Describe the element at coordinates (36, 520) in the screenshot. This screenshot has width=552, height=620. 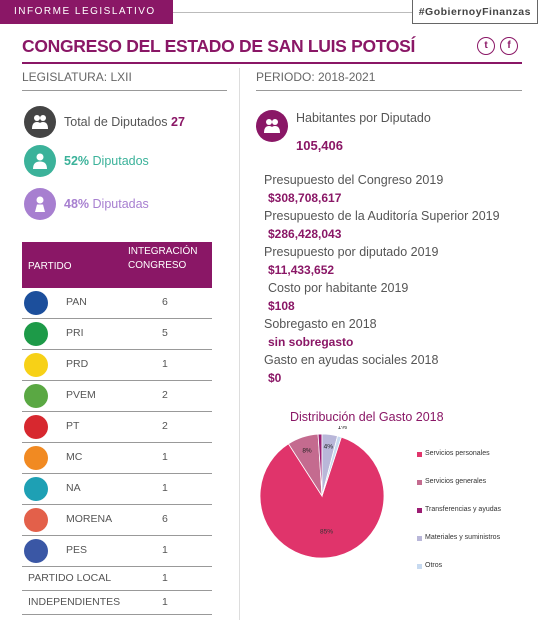
I see `morena-logo-icon` at that location.